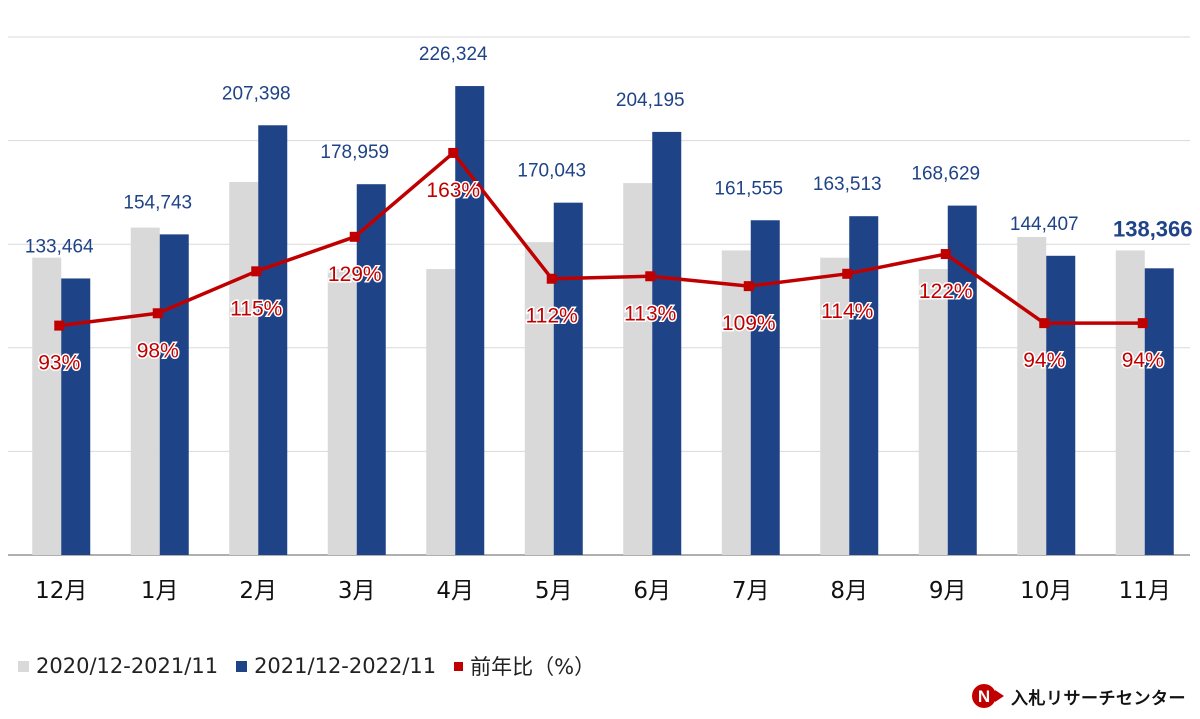  What do you see at coordinates (948, 591) in the screenshot?
I see `x-tick-label: 9月` at bounding box center [948, 591].